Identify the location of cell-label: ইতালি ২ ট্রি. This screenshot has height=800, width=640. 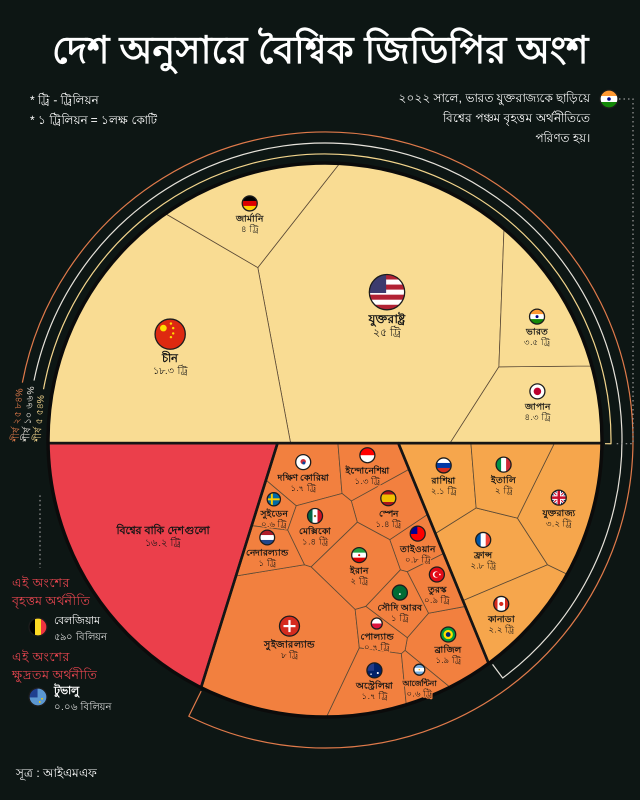
(503, 485).